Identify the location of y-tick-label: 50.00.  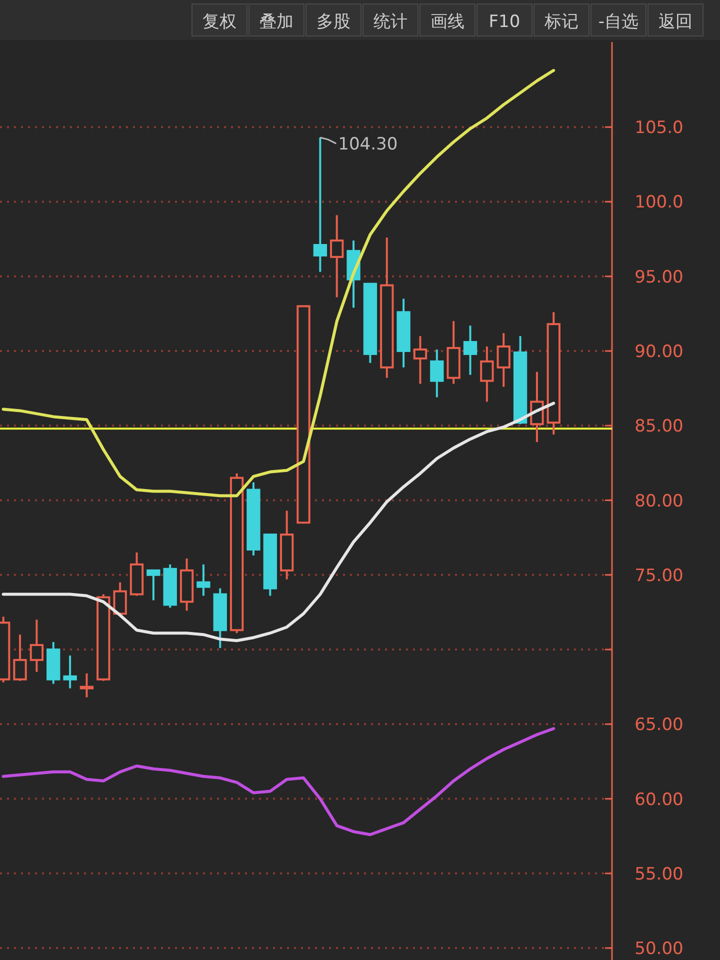
(659, 949).